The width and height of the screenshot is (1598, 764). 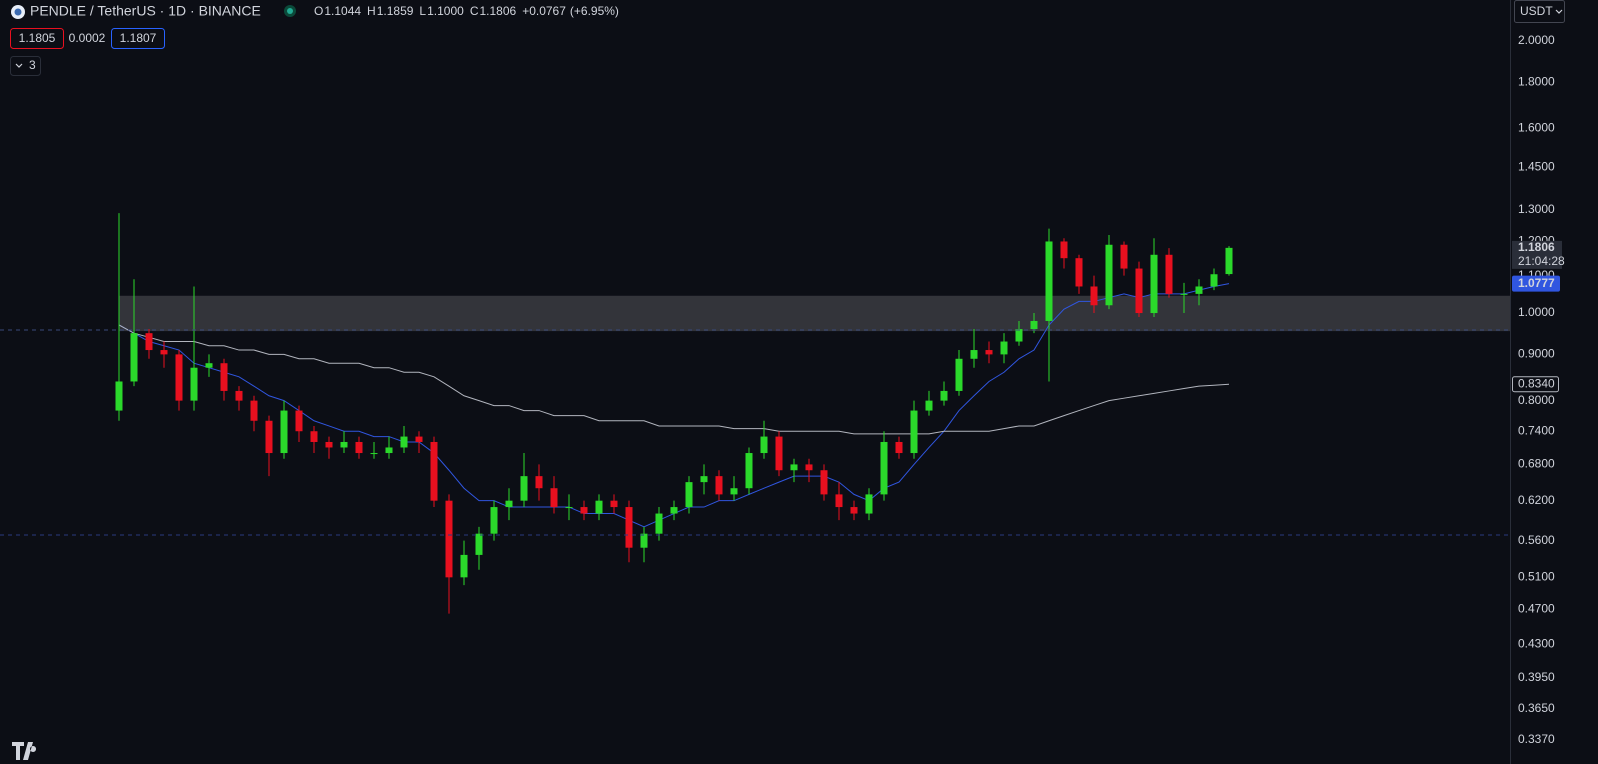 What do you see at coordinates (1536, 430) in the screenshot?
I see `y-tick-label: 0.7400` at bounding box center [1536, 430].